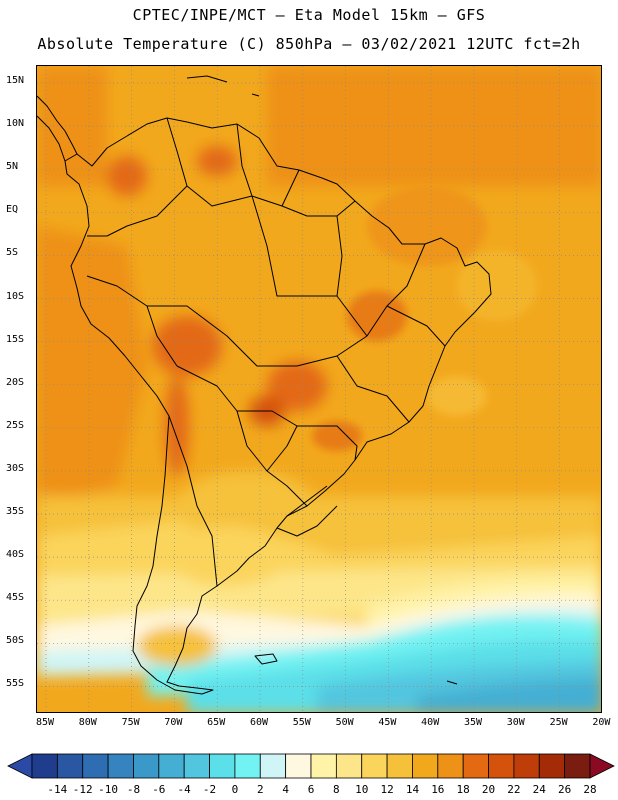 The image size is (618, 800). Describe the element at coordinates (430, 722) in the screenshot. I see `longitude-label: 40W` at that location.